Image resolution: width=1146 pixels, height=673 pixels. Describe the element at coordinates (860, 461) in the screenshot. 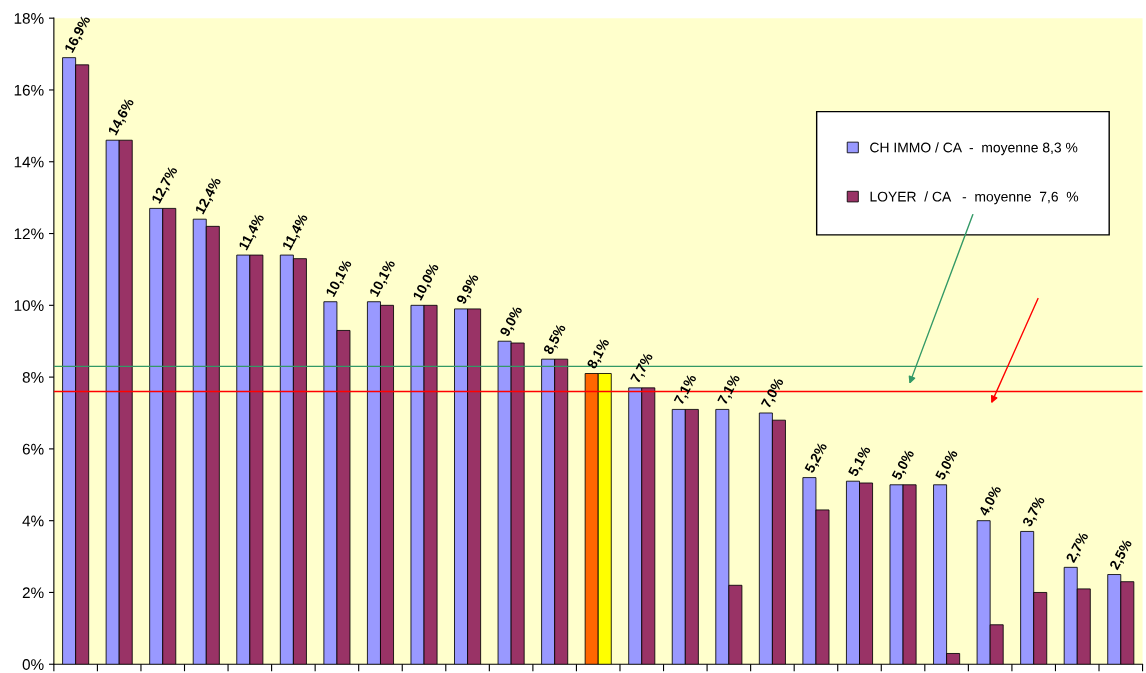

I see `data-label: 5,1%` at that location.